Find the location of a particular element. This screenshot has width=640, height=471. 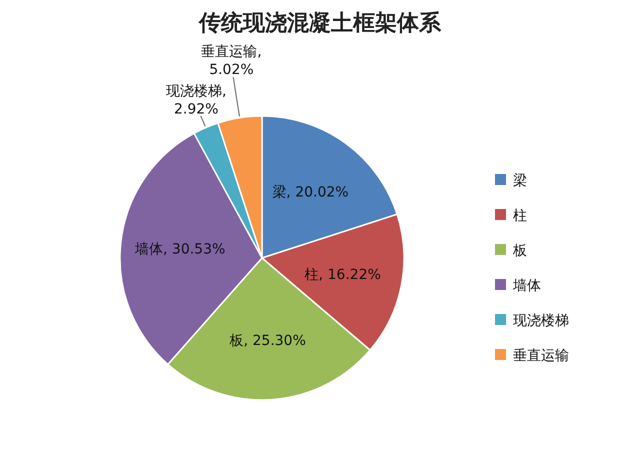

data-label: 现浇楼梯, 2.92% is located at coordinates (196, 100).